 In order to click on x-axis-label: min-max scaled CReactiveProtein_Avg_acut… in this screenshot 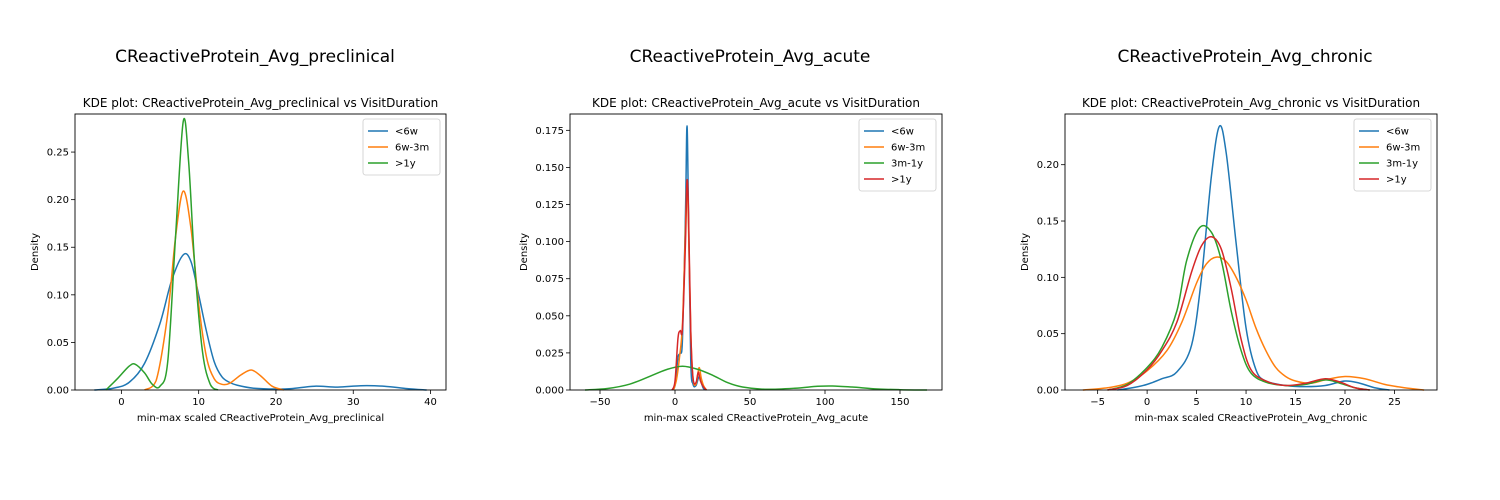, I will do `click(756, 418)`.